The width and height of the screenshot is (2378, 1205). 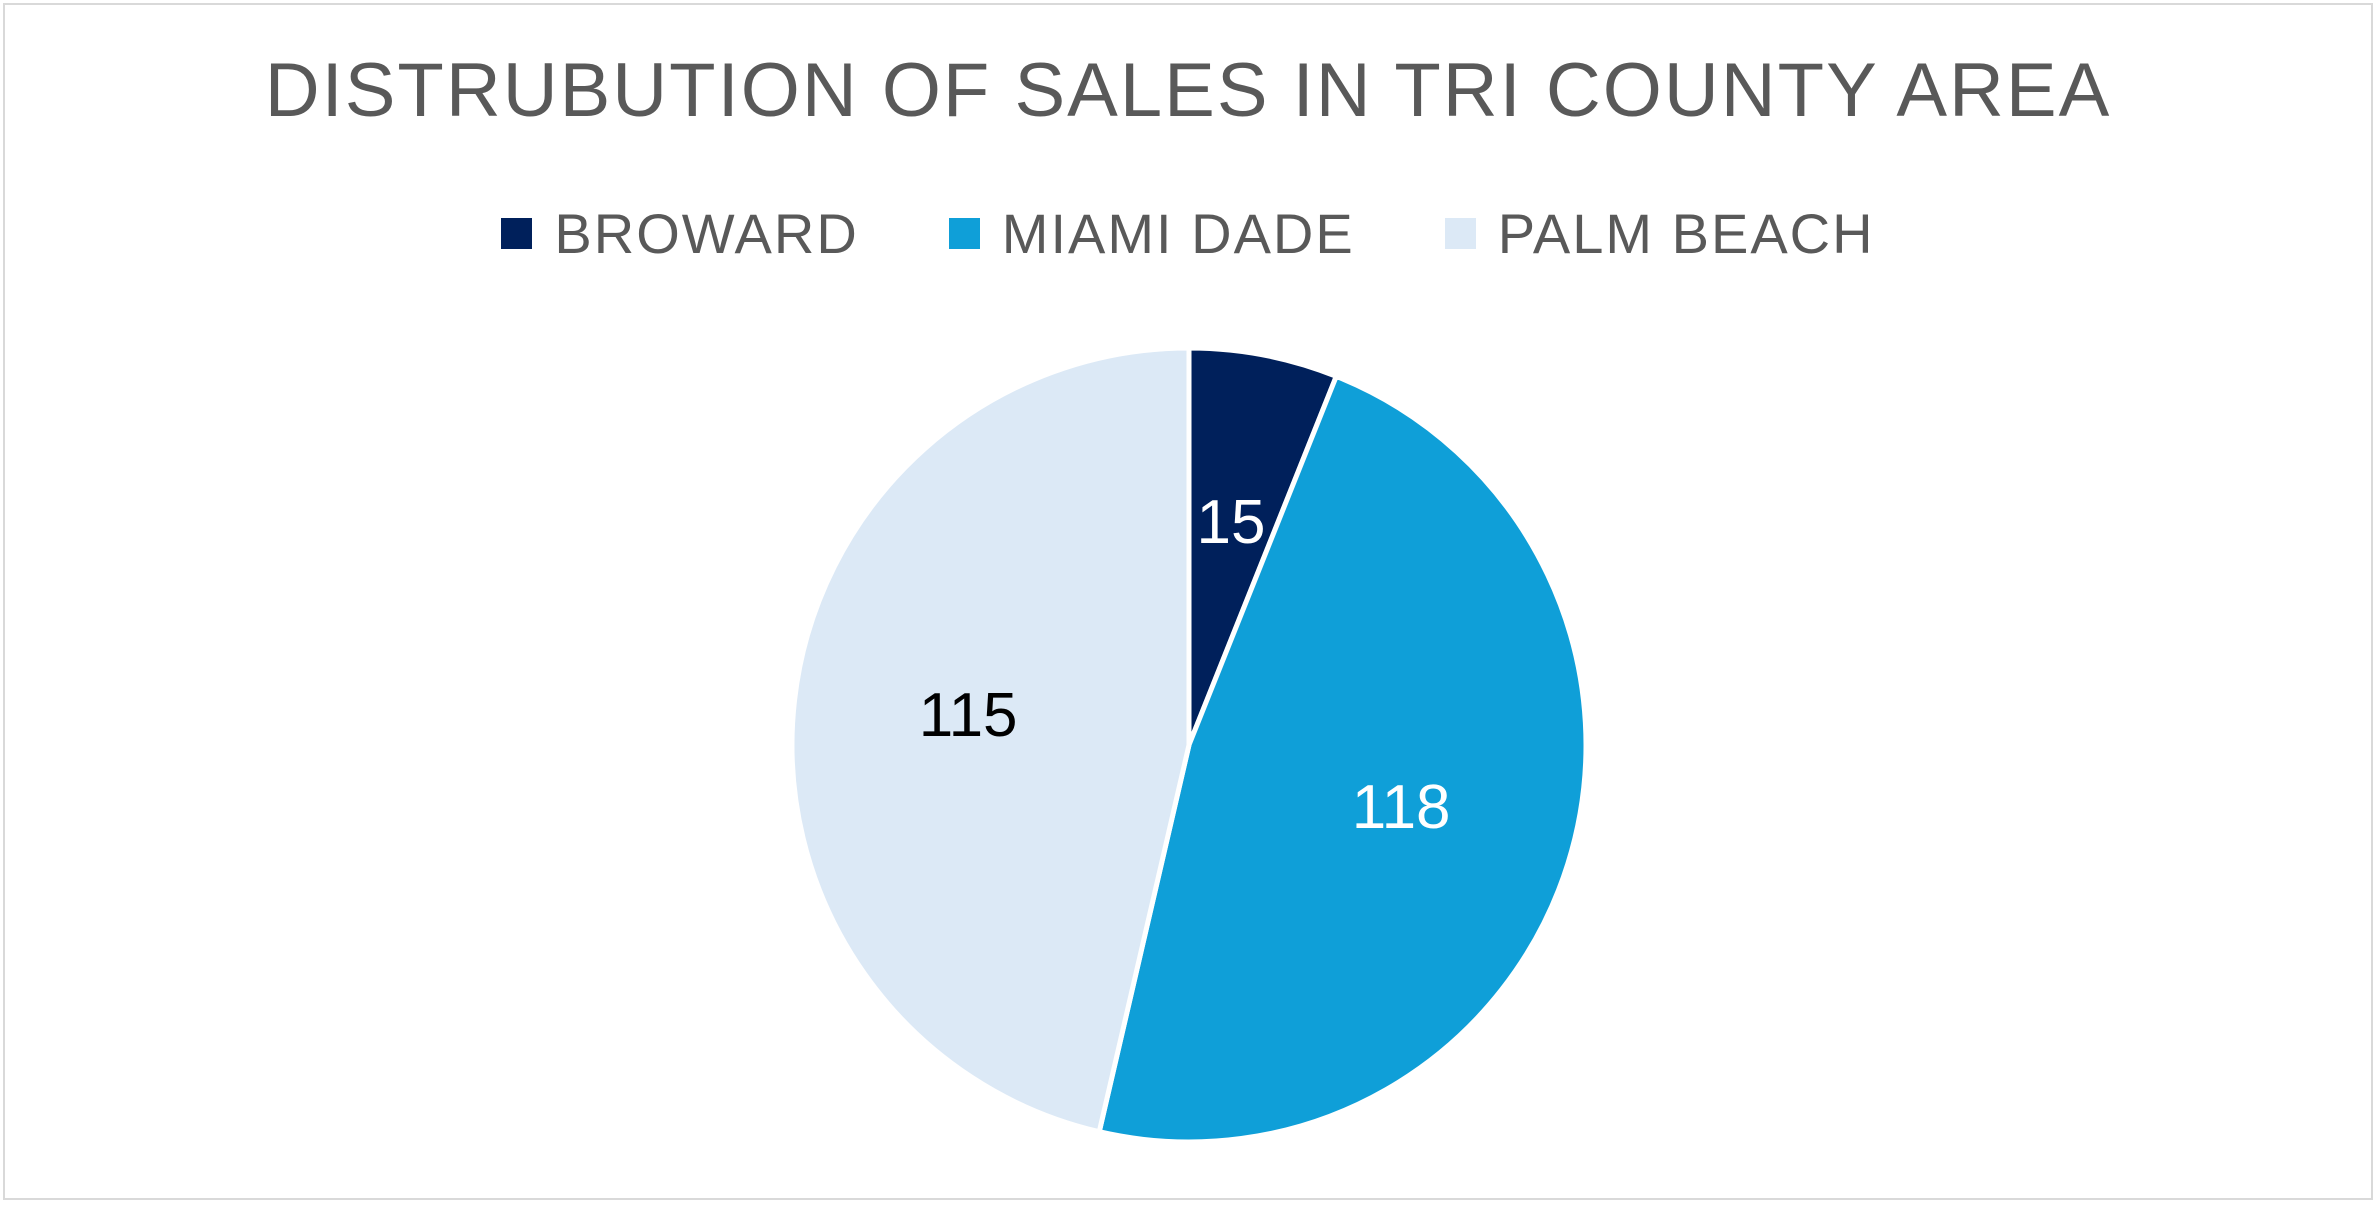 I want to click on legend-swatch-palm-beach, so click(x=1460, y=233).